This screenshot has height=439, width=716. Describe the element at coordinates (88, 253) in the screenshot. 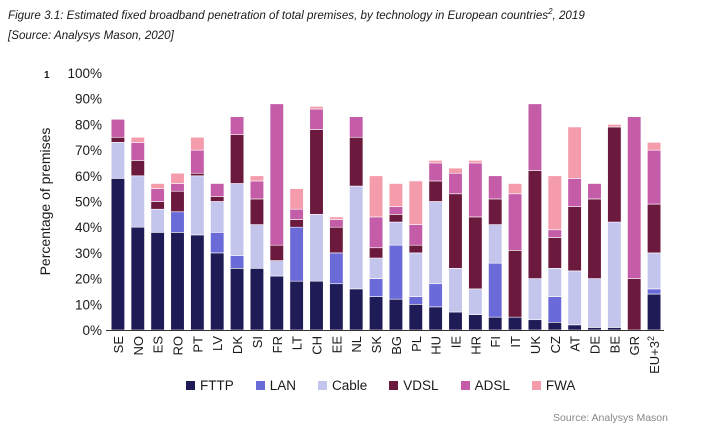

I see `y-tick-label: 30%` at that location.